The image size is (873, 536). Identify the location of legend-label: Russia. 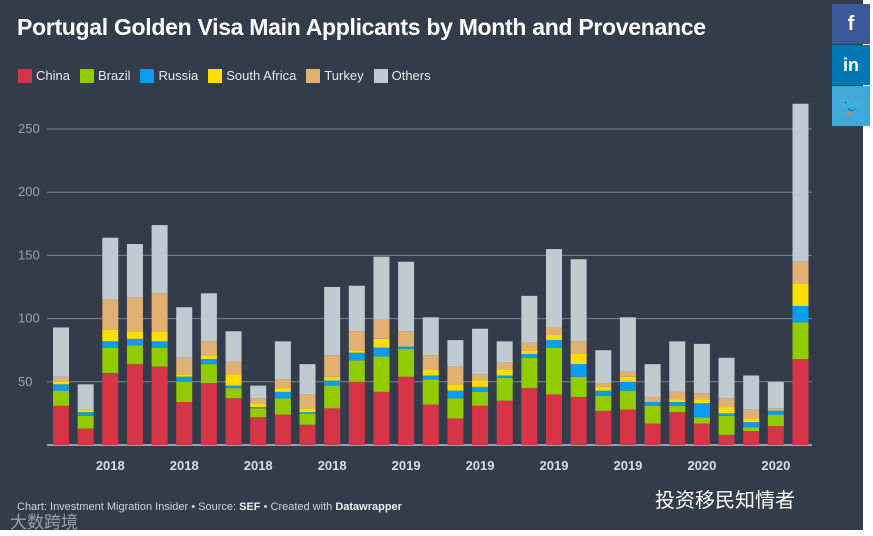
(178, 75).